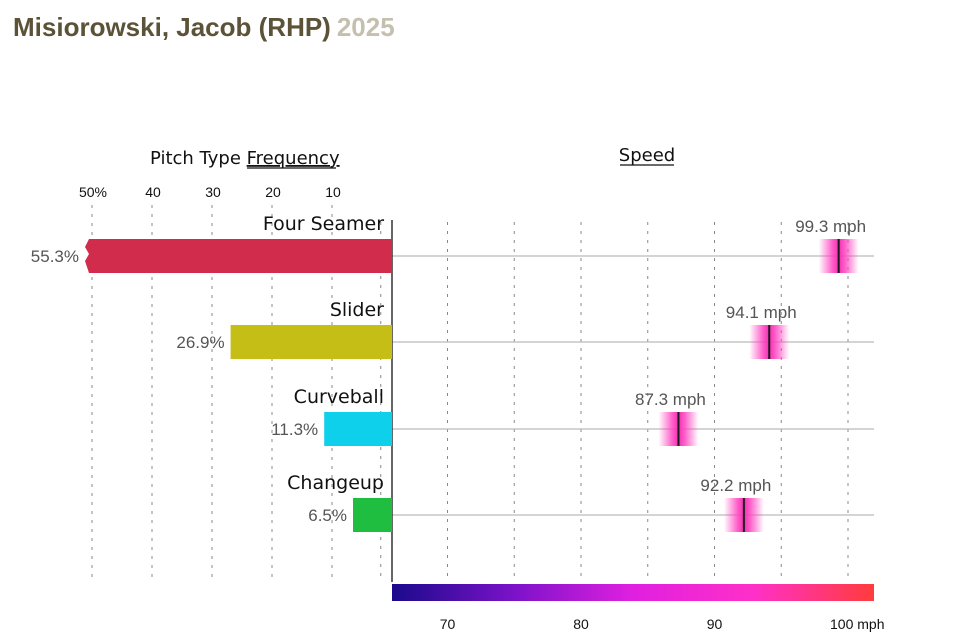 The width and height of the screenshot is (960, 636). I want to click on frequency-tick-label: 20, so click(273, 192).